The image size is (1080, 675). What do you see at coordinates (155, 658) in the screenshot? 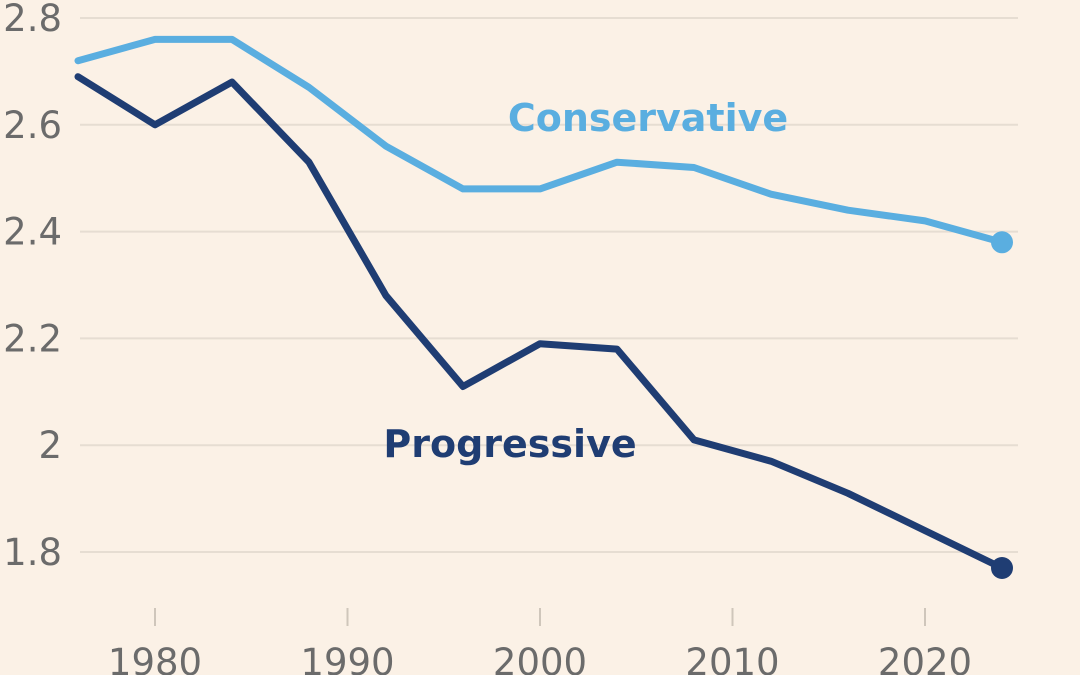
I see `x-tick-label: 1980` at bounding box center [155, 658].